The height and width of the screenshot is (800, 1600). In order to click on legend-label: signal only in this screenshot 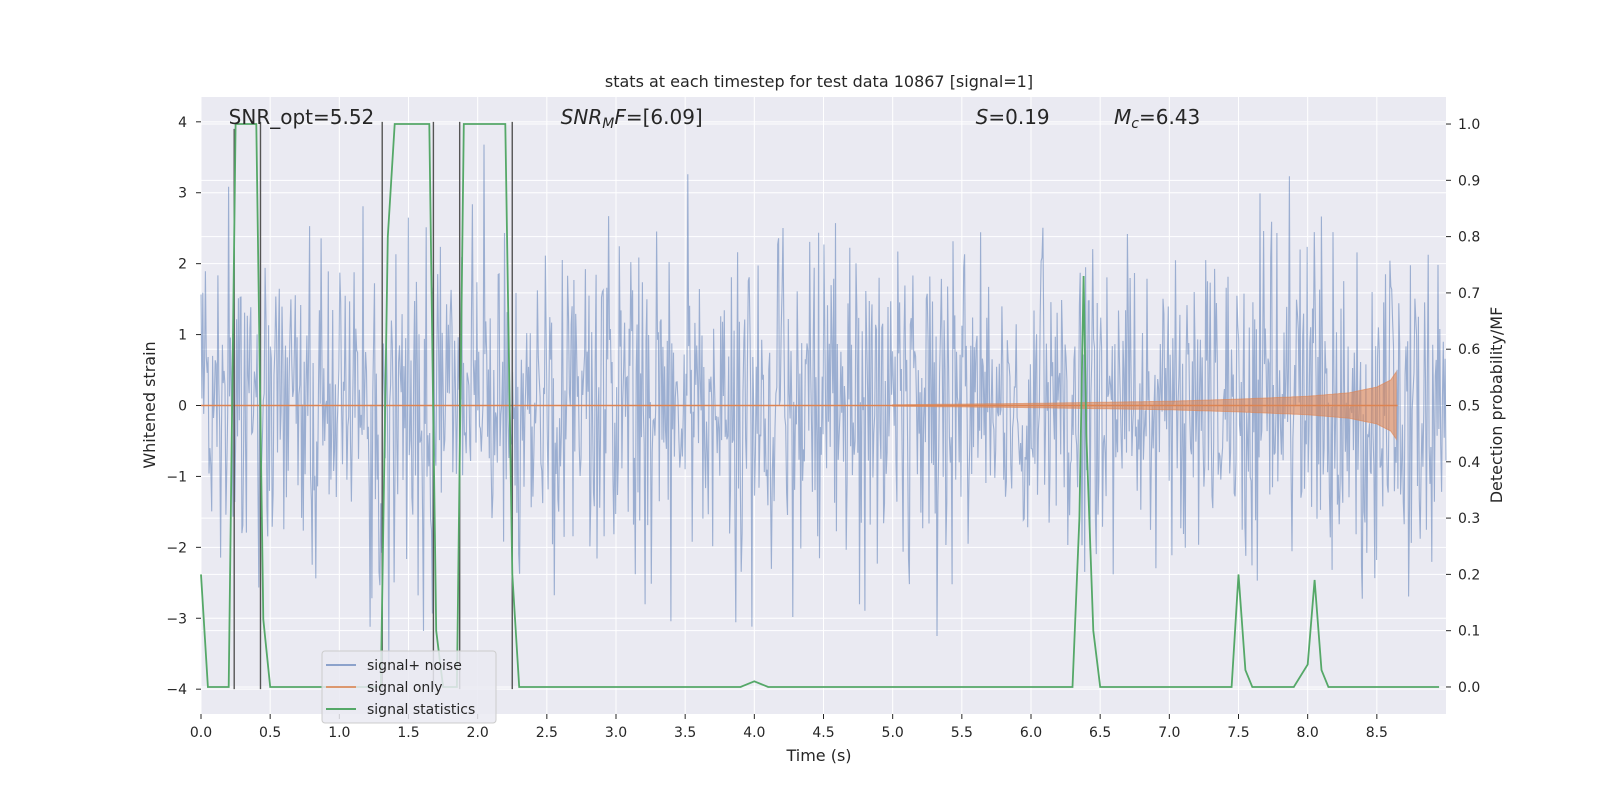, I will do `click(404, 688)`.